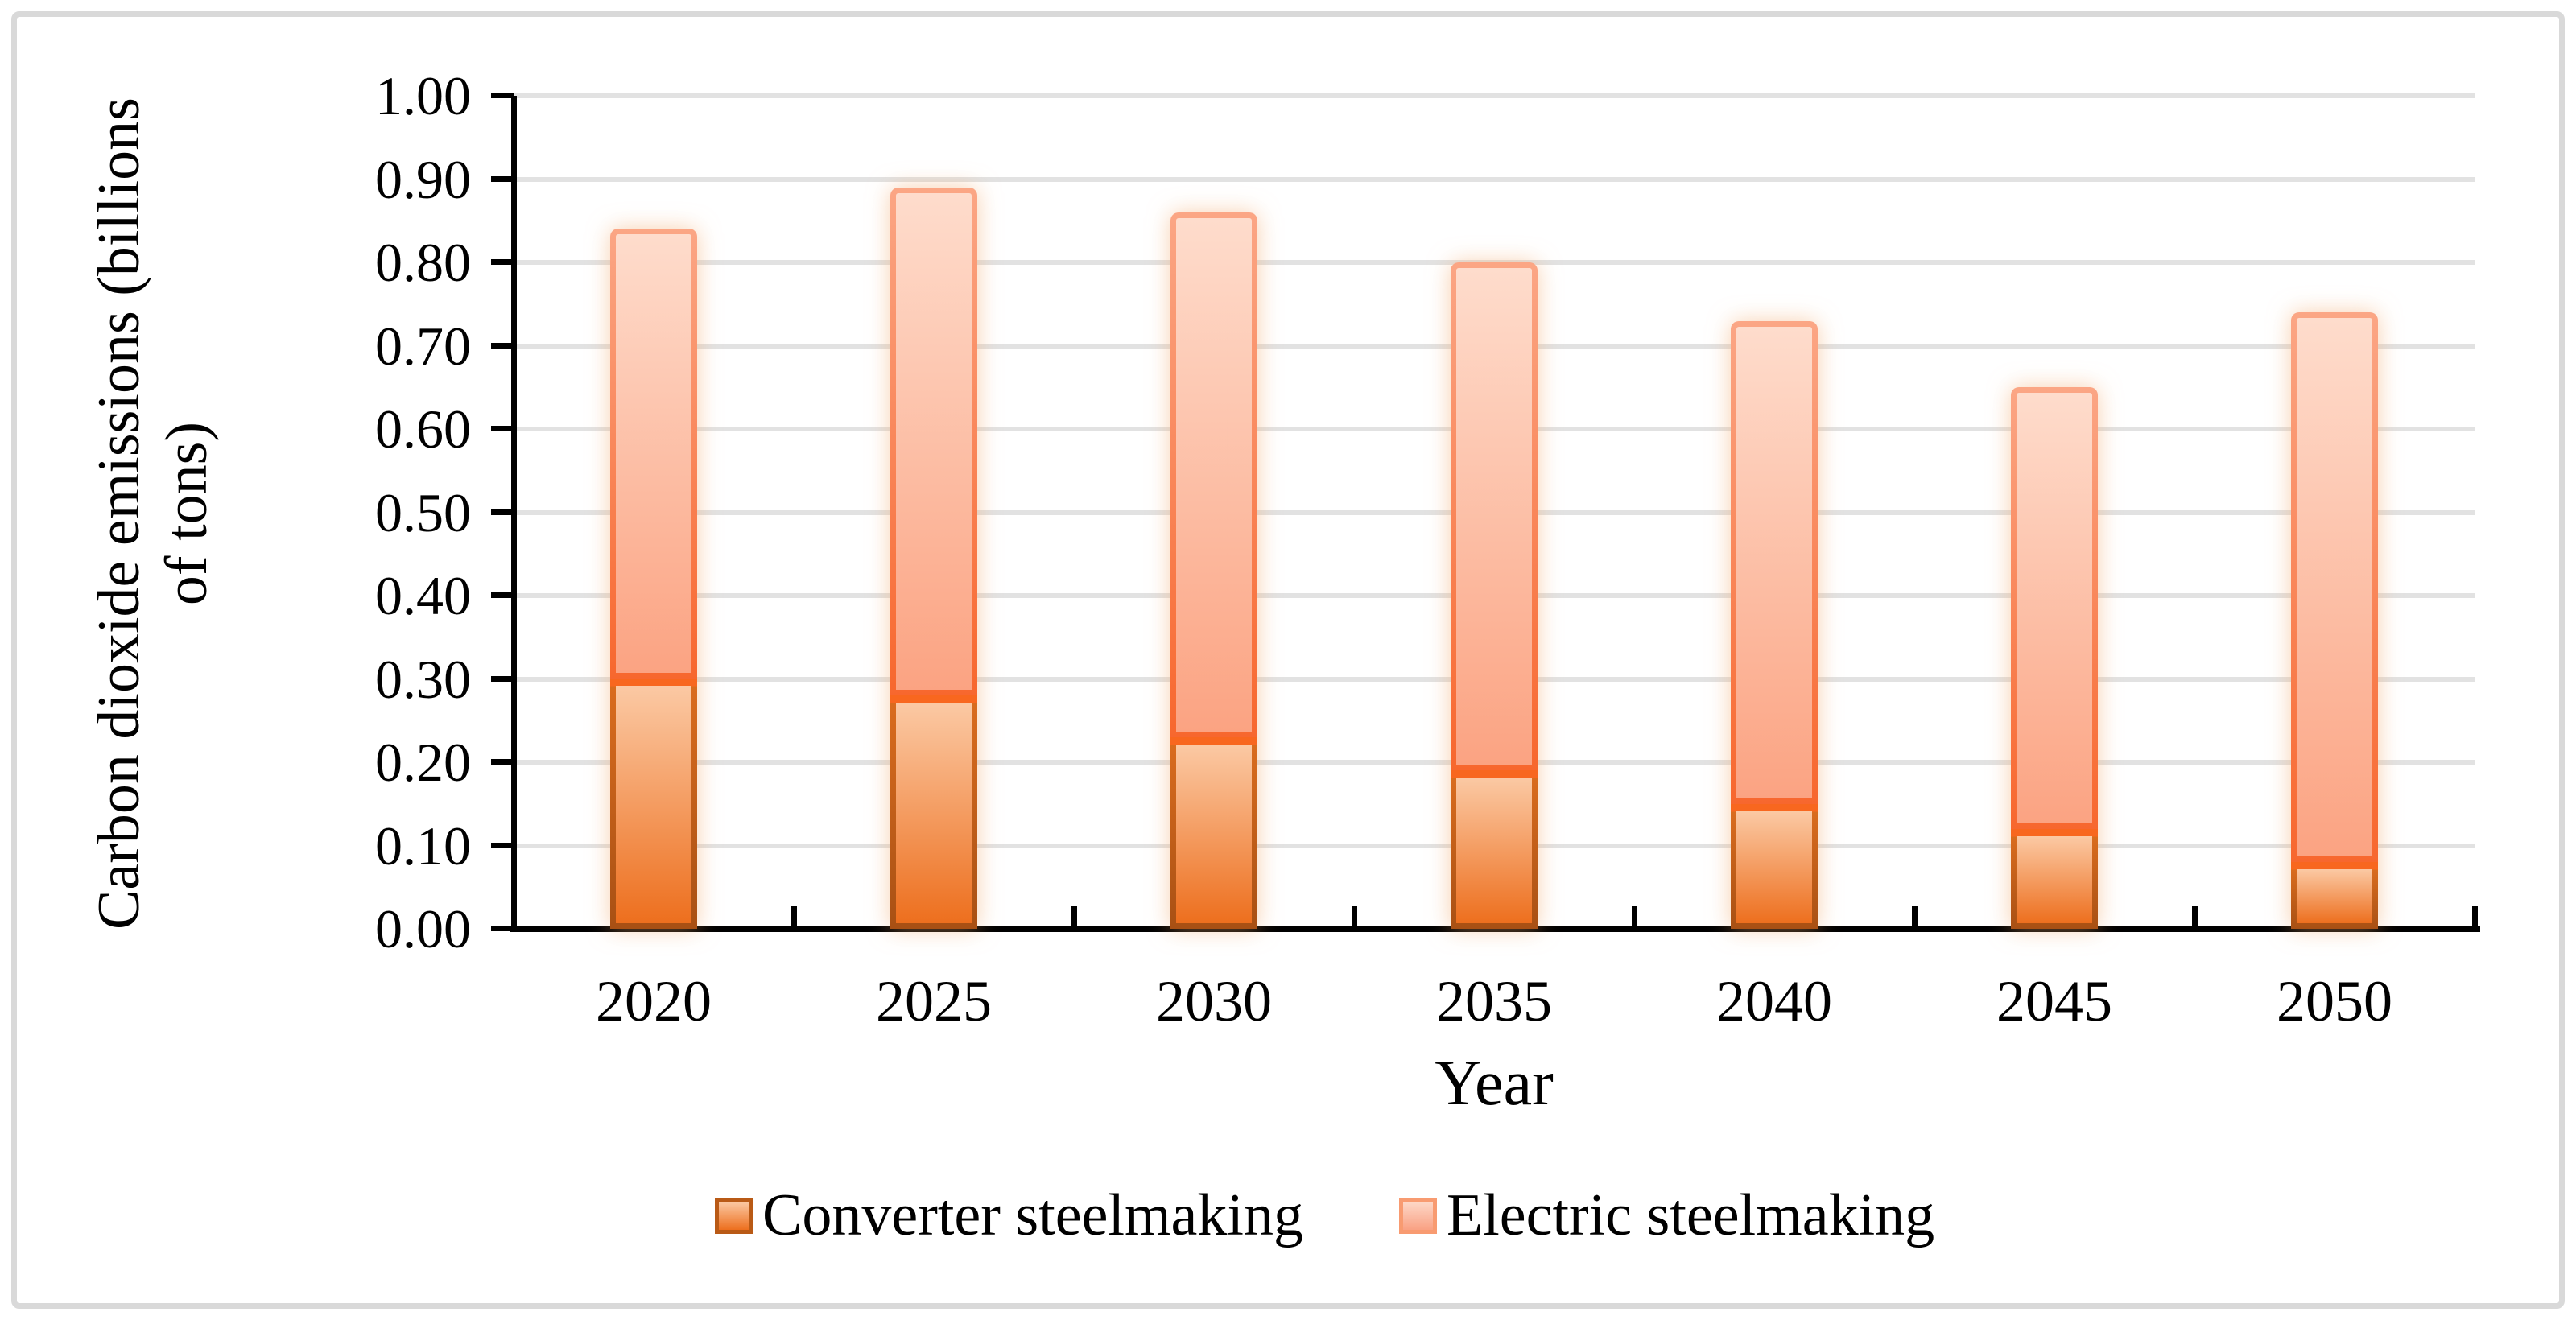  Describe the element at coordinates (503, 262) in the screenshot. I see `y-tick-0.80` at that location.